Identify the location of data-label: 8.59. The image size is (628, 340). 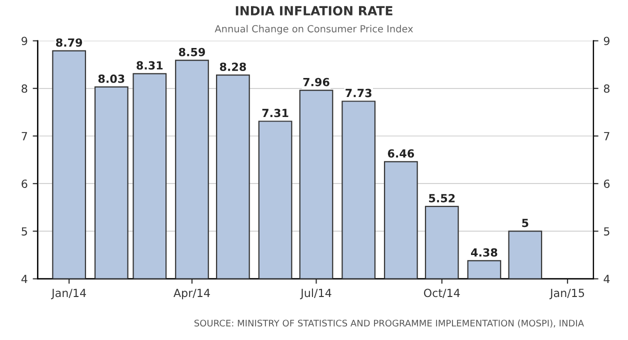
(191, 52).